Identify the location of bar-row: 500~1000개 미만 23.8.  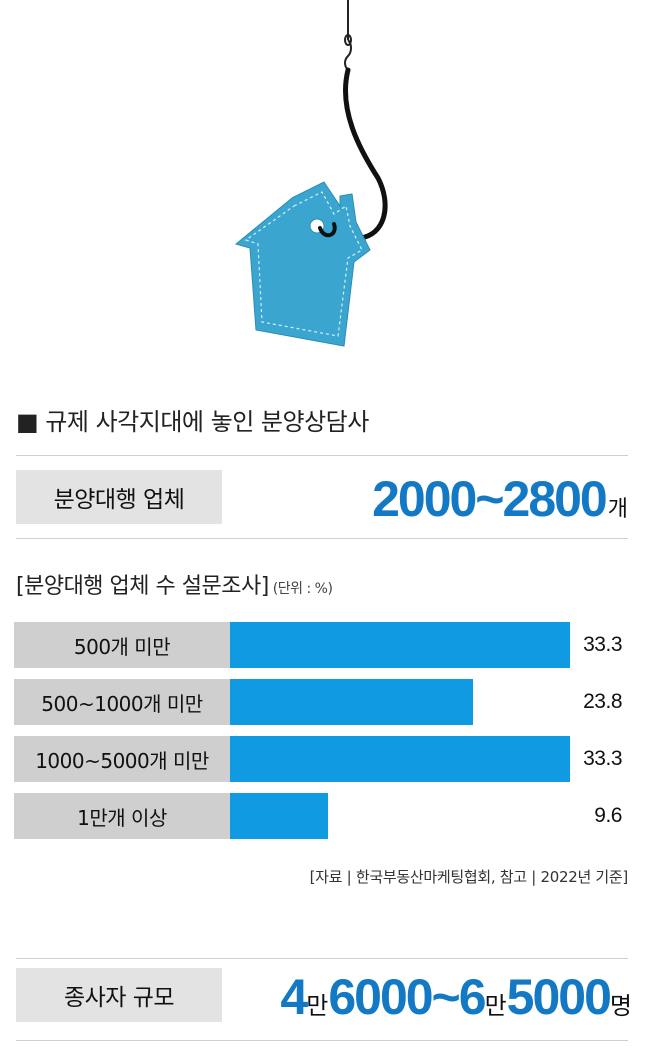
(324, 702).